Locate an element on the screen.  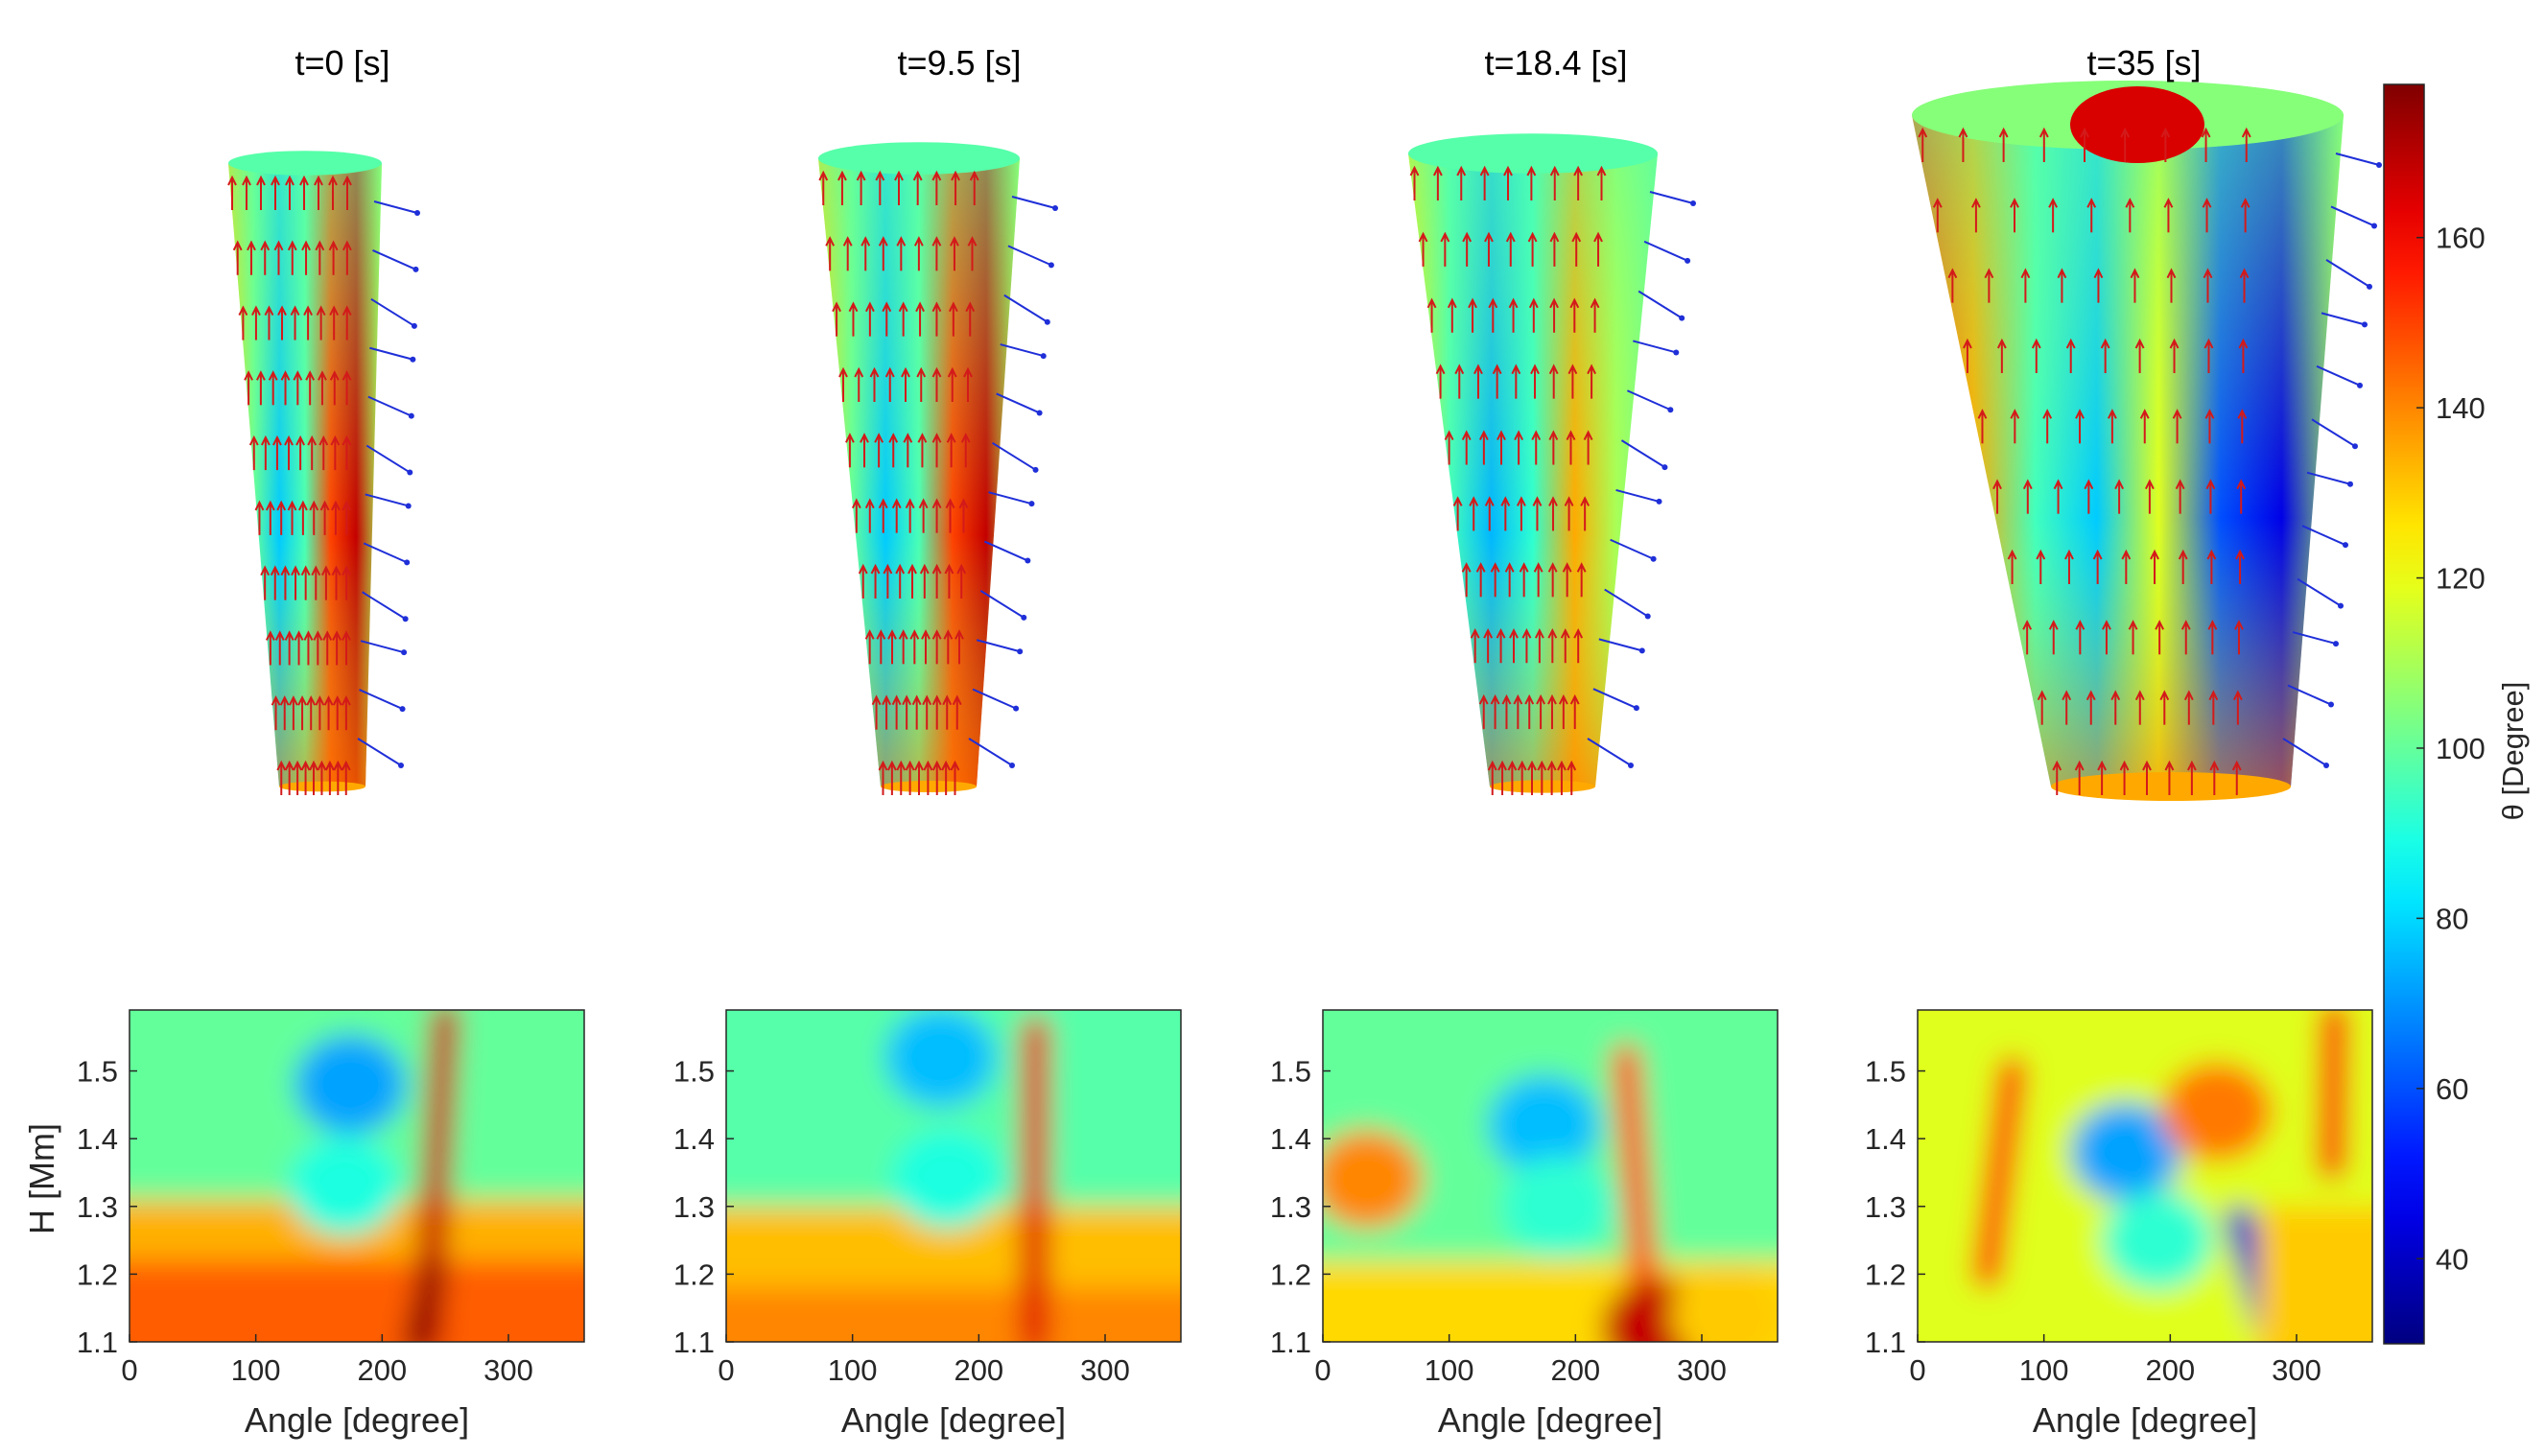
cylinder-view-t0 is located at coordinates (323, 473).